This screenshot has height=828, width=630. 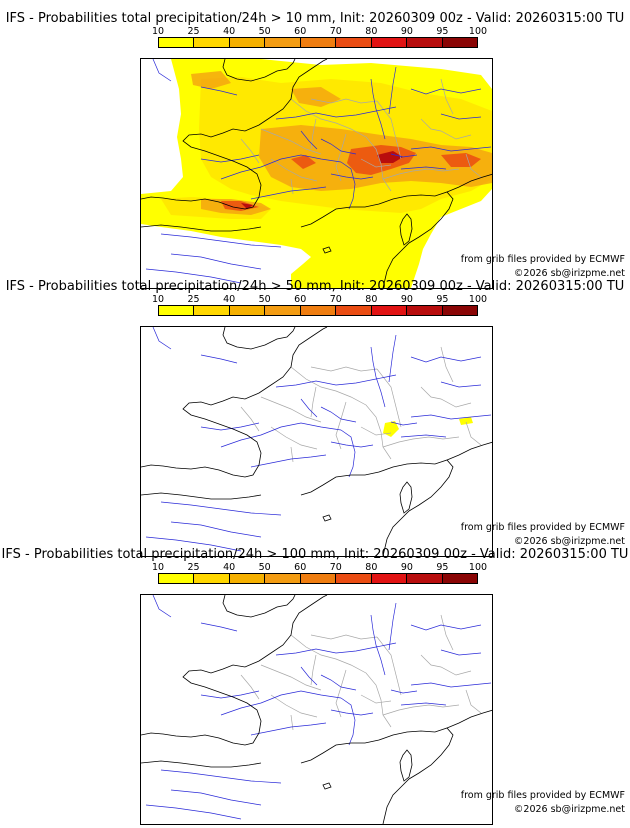 I want to click on colorbar-tick-25: 25, so click(x=193, y=567).